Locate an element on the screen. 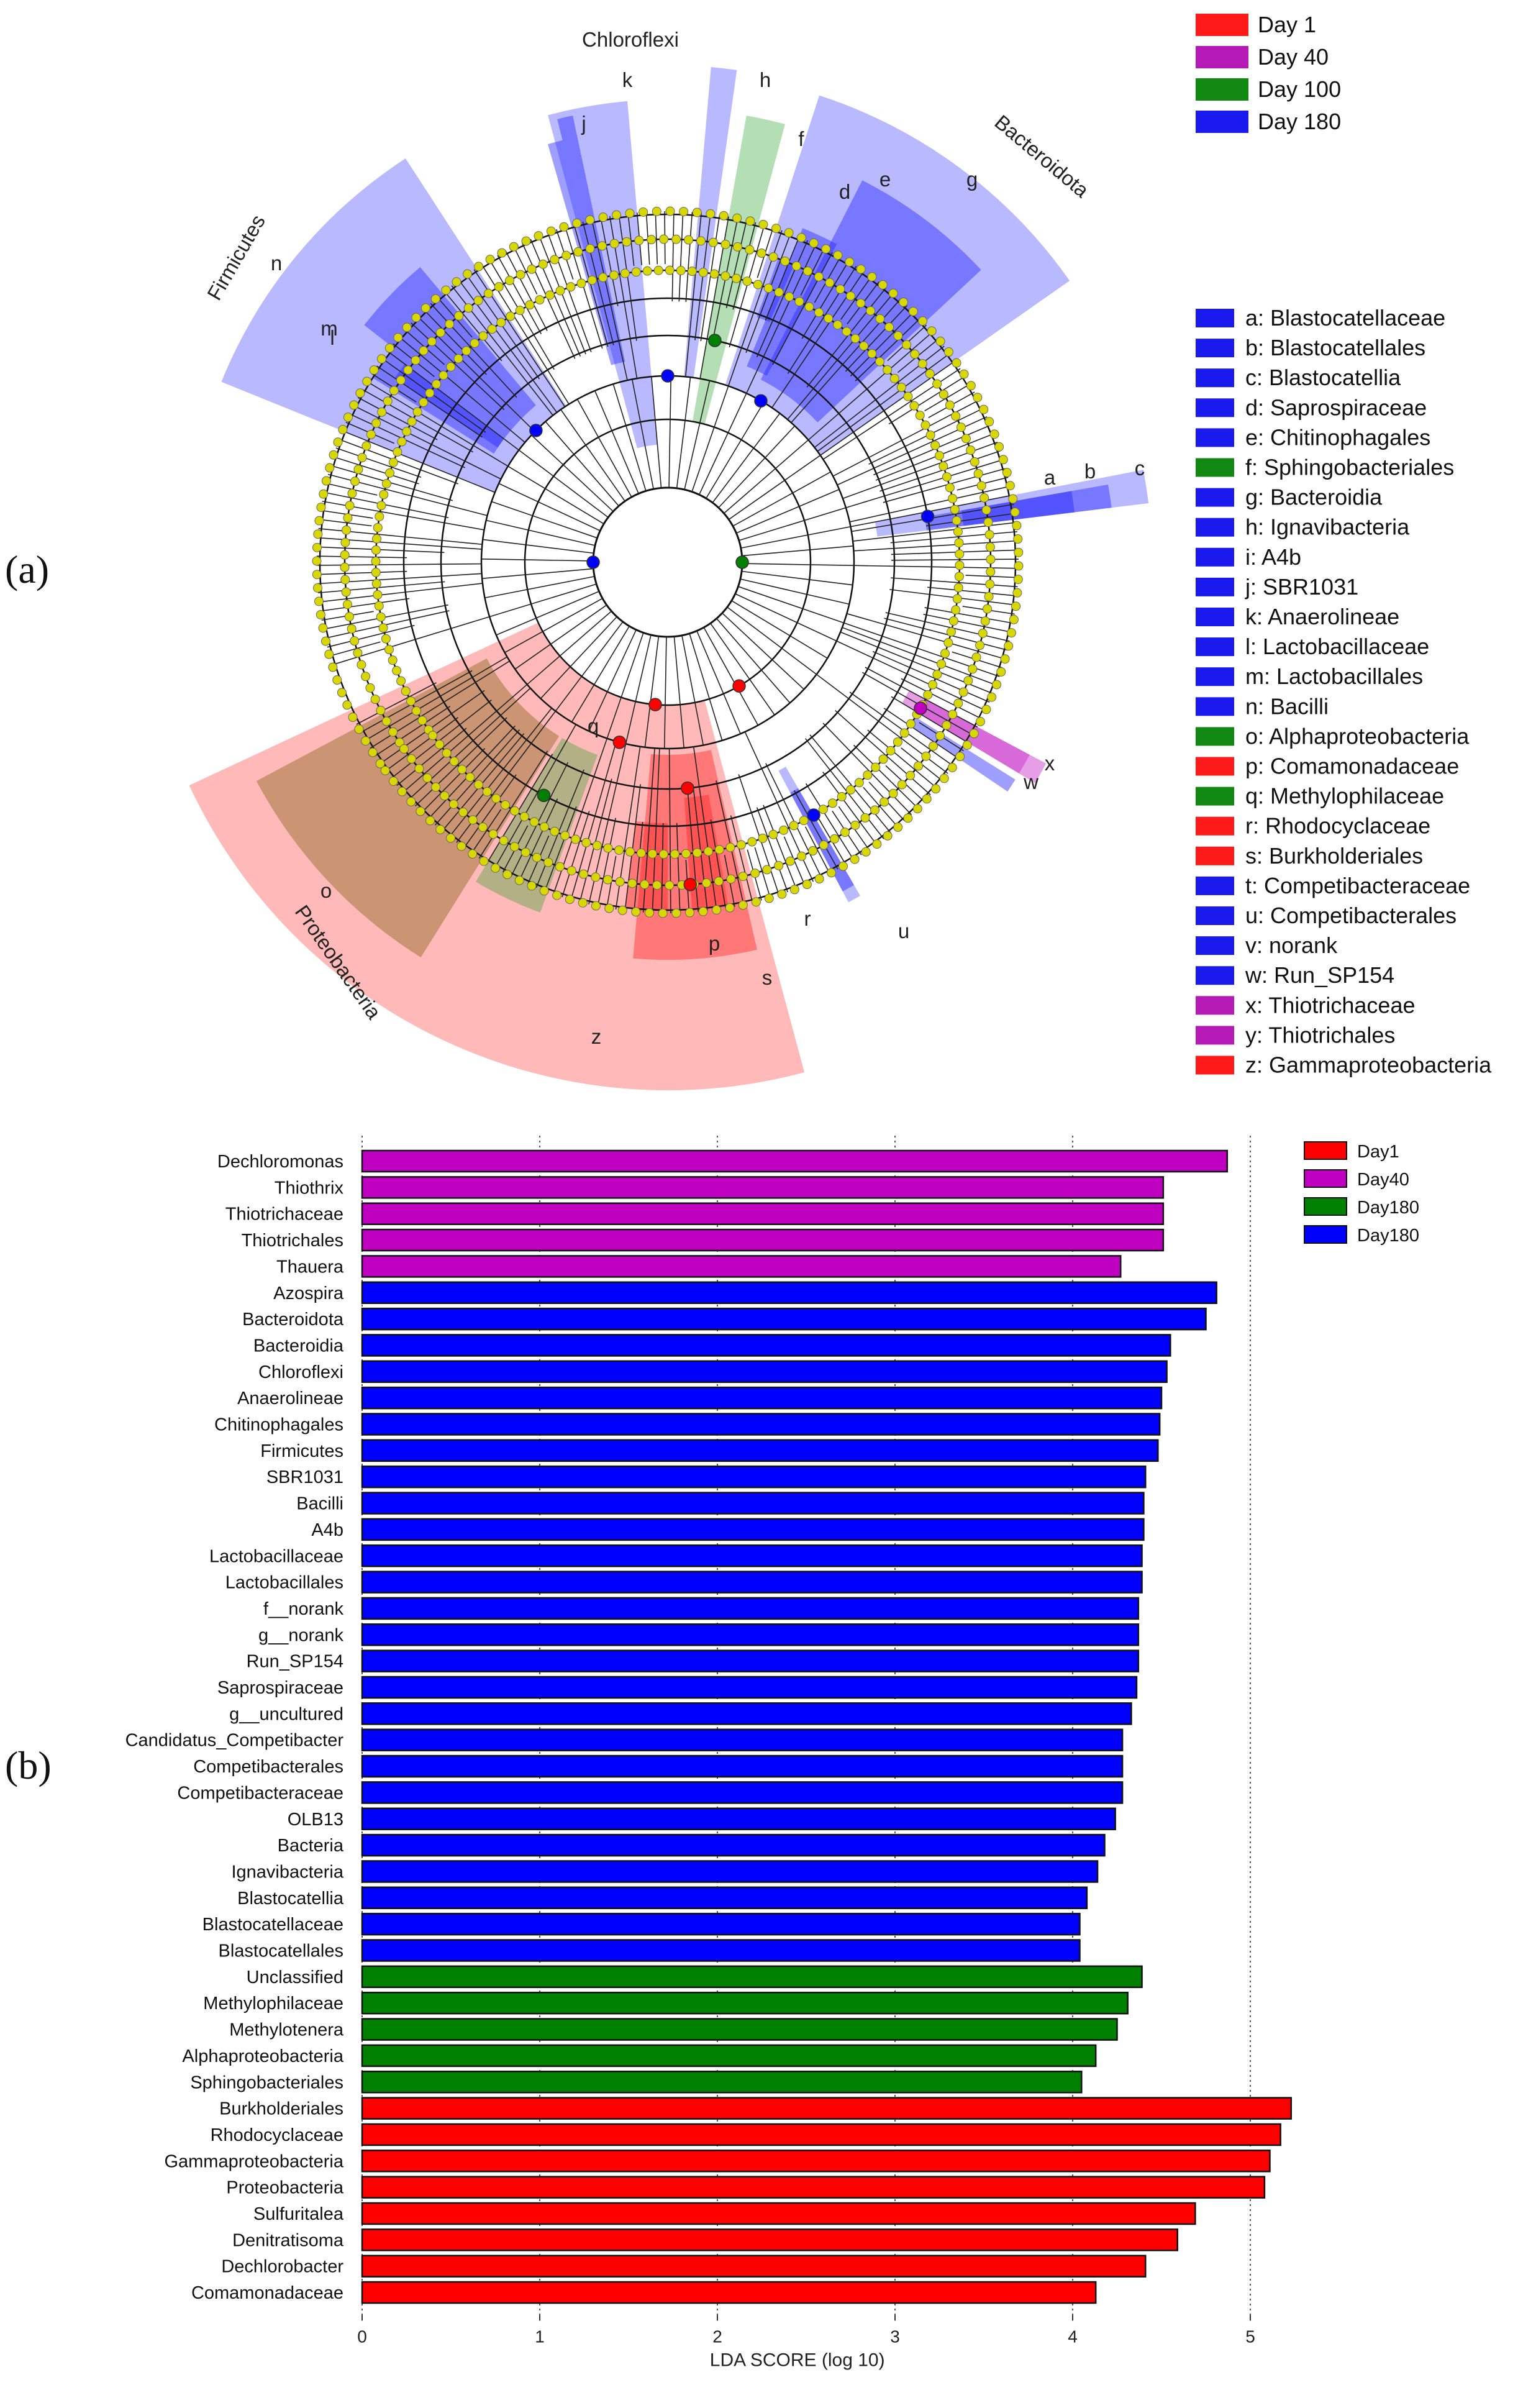 Image resolution: width=1518 pixels, height=2408 pixels. category-label: Chitinophagales is located at coordinates (278, 1425).